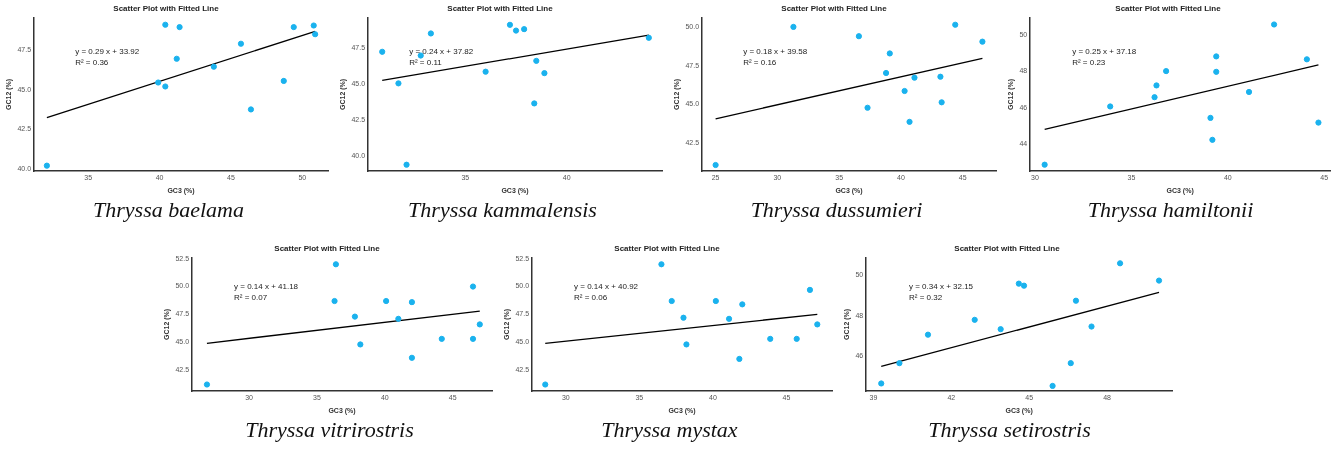 The width and height of the screenshot is (1339, 460). I want to click on text: Thryssa vitrirostris, so click(329, 430).